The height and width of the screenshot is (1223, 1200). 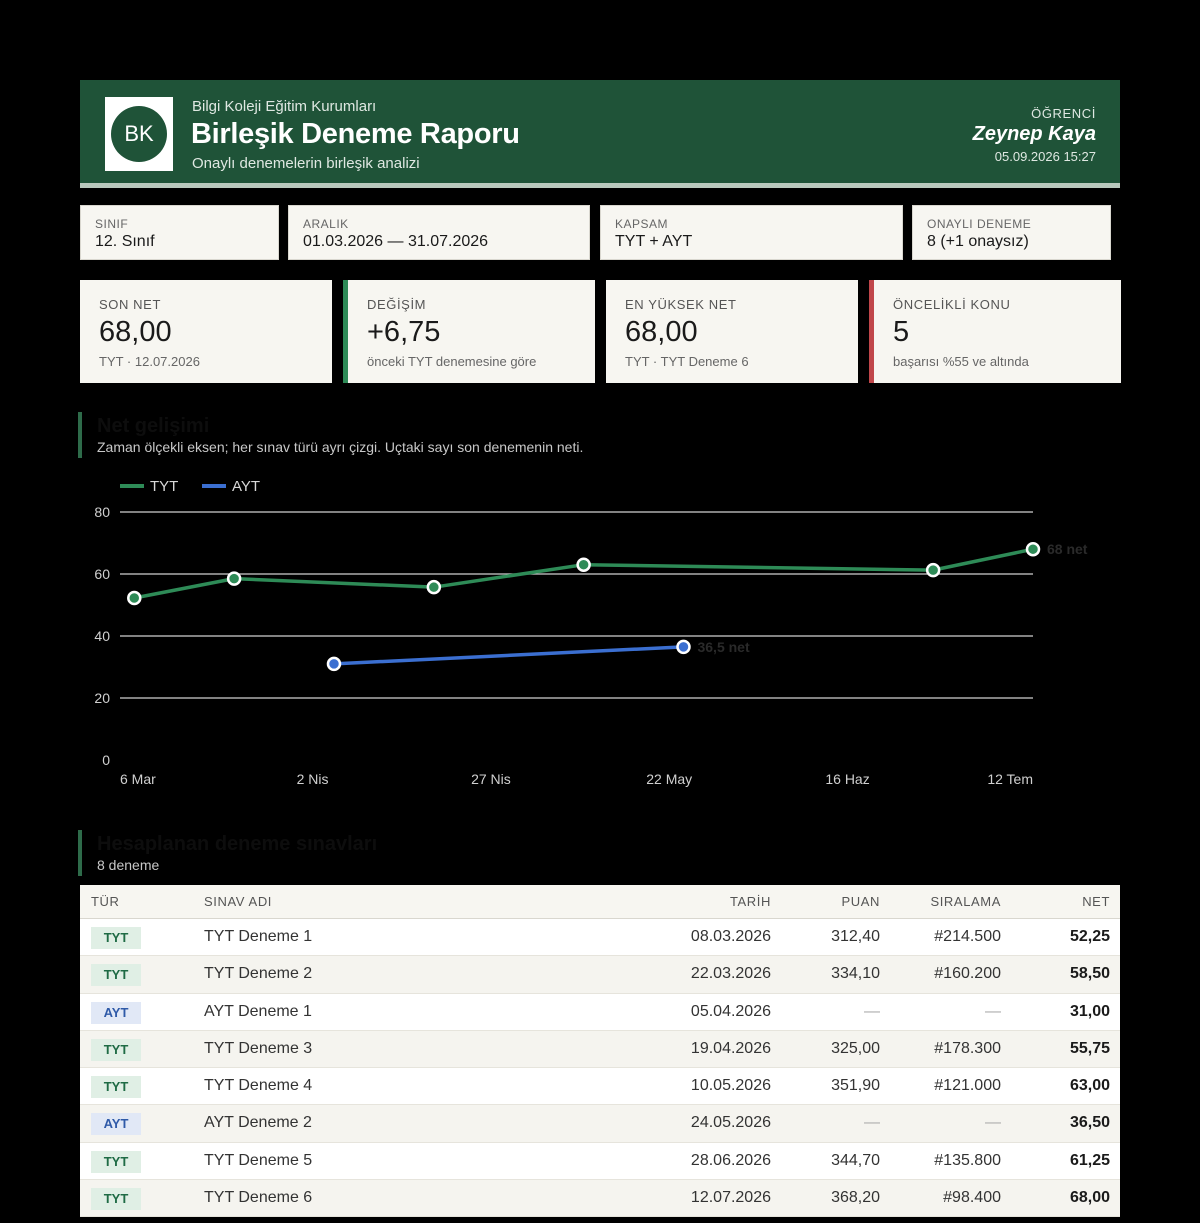 I want to click on cell-name: AYT Deneme 1, so click(x=258, y=1011).